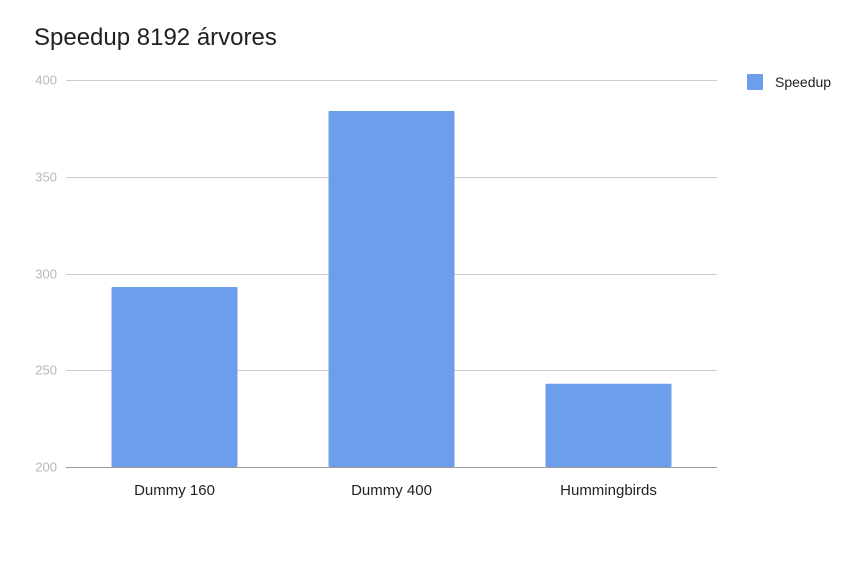 The image size is (850, 564). What do you see at coordinates (155, 37) in the screenshot?
I see `chart-title: Speedup 8192 árvores` at bounding box center [155, 37].